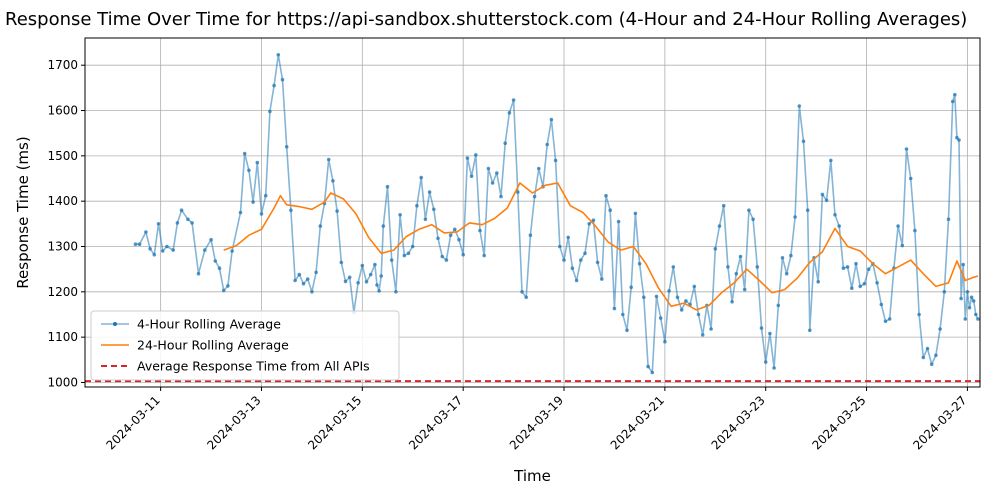 Image resolution: width=1000 pixels, height=500 pixels. Describe the element at coordinates (23, 212) in the screenshot. I see `y-axis-label: Response Time (ms)` at that location.